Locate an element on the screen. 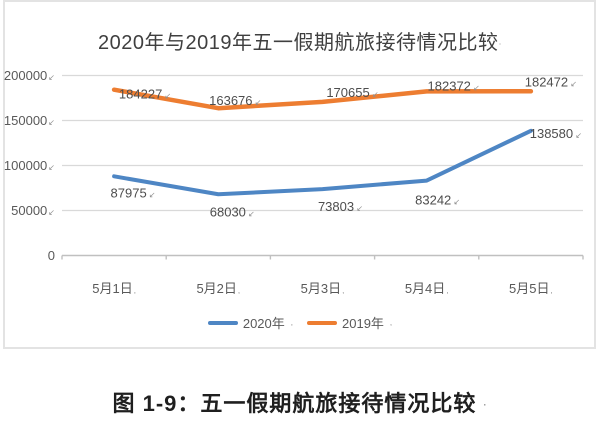 The width and height of the screenshot is (600, 440). x-tick-label-5月1日: 5月1日, is located at coordinates (114, 287).